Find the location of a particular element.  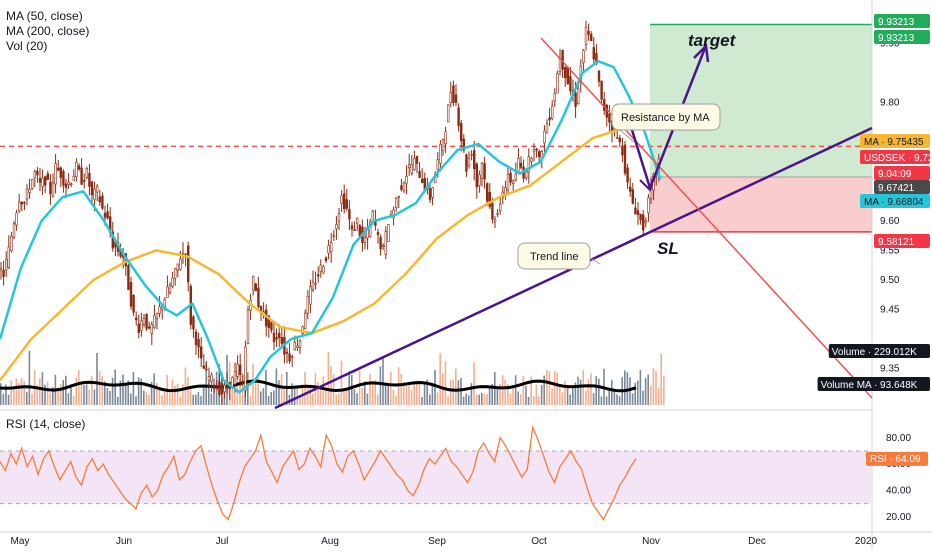

volume-tag-label: Volume · 229.012K is located at coordinates (874, 352).